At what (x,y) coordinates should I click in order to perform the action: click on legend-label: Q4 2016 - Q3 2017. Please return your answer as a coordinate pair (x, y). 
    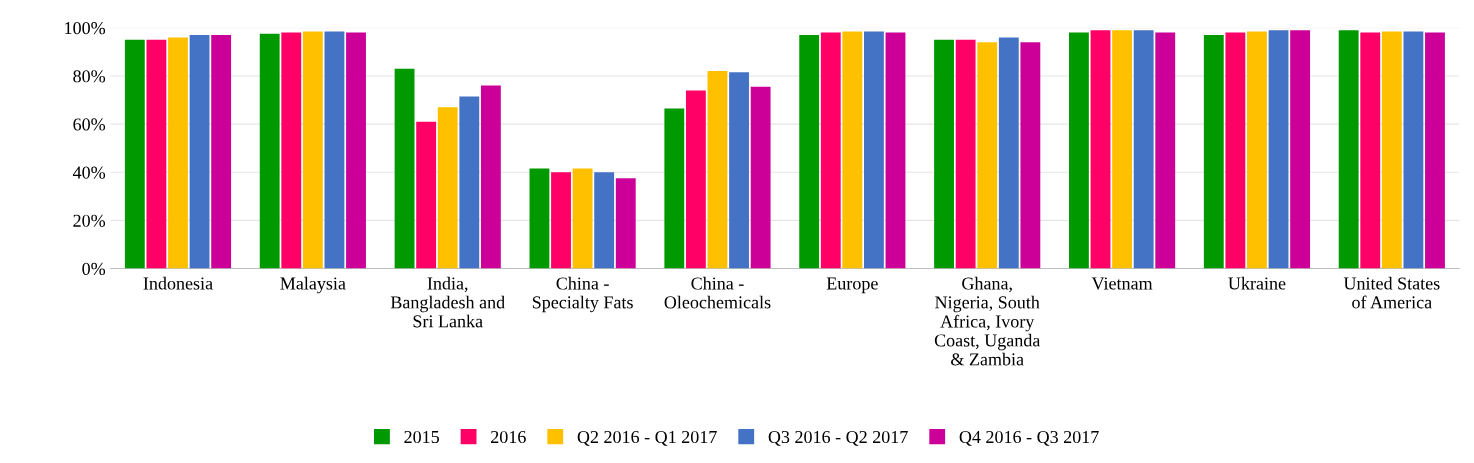
    Looking at the image, I should click on (1029, 438).